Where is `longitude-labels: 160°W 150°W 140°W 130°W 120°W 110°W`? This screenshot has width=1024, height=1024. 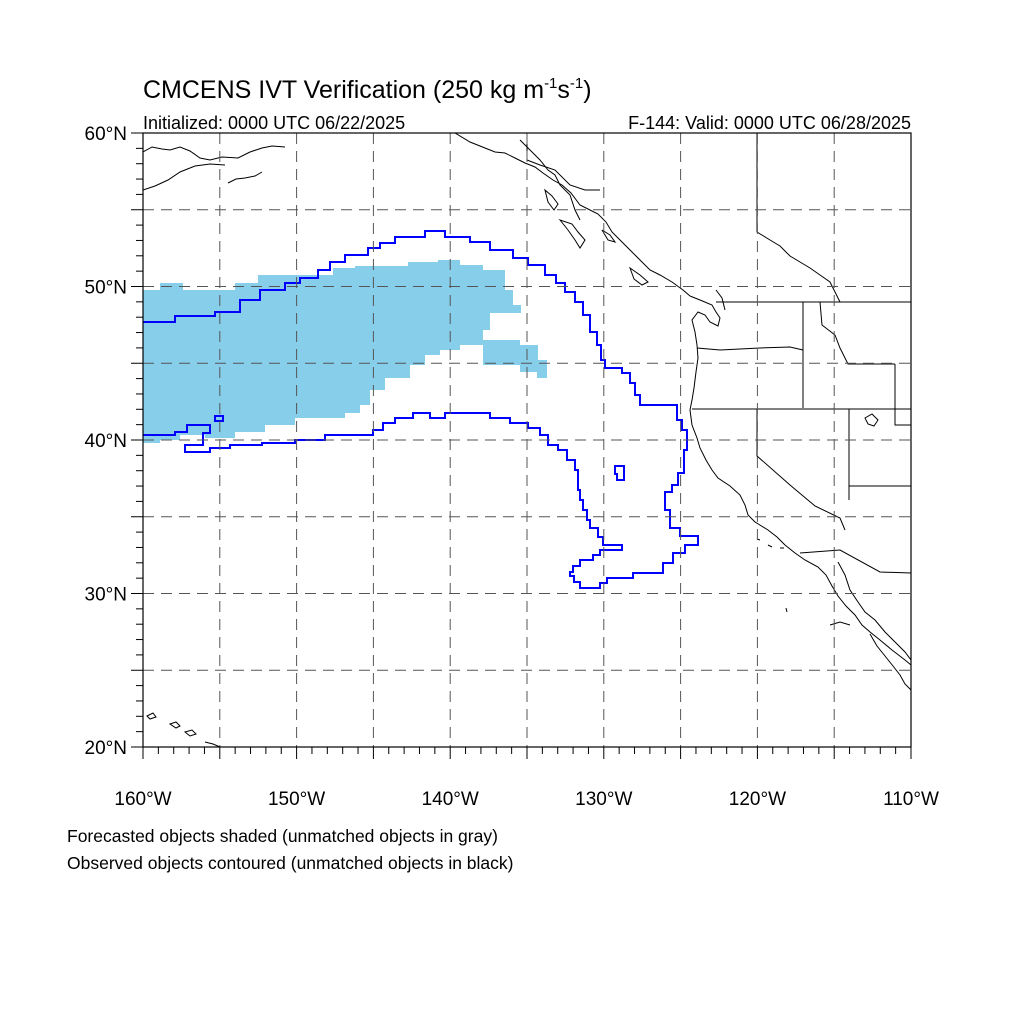 longitude-labels: 160°W 150°W 140°W 130°W 120°W 110°W is located at coordinates (526, 799).